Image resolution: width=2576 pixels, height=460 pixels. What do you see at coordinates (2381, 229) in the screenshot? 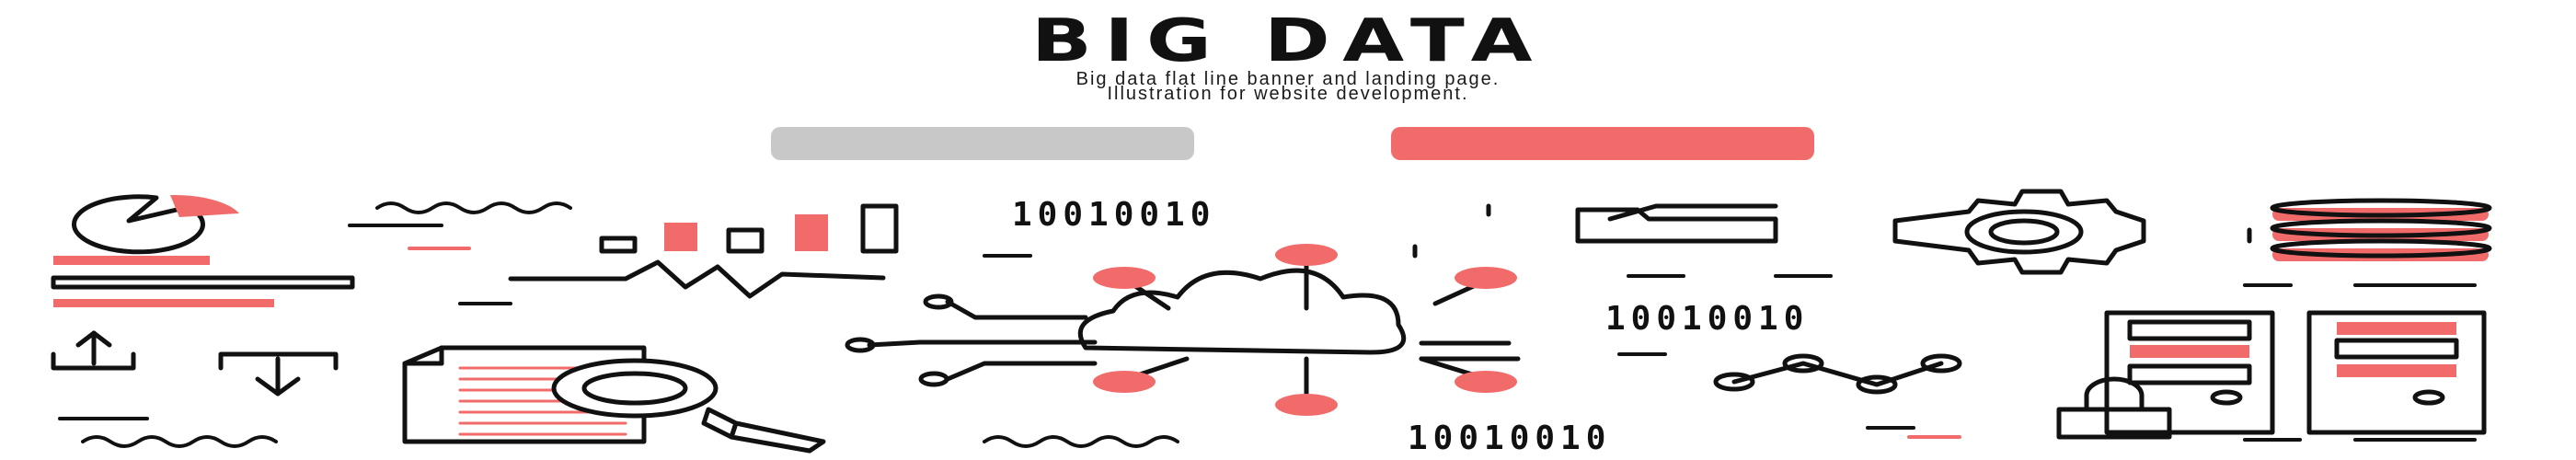
I see `database-icon` at bounding box center [2381, 229].